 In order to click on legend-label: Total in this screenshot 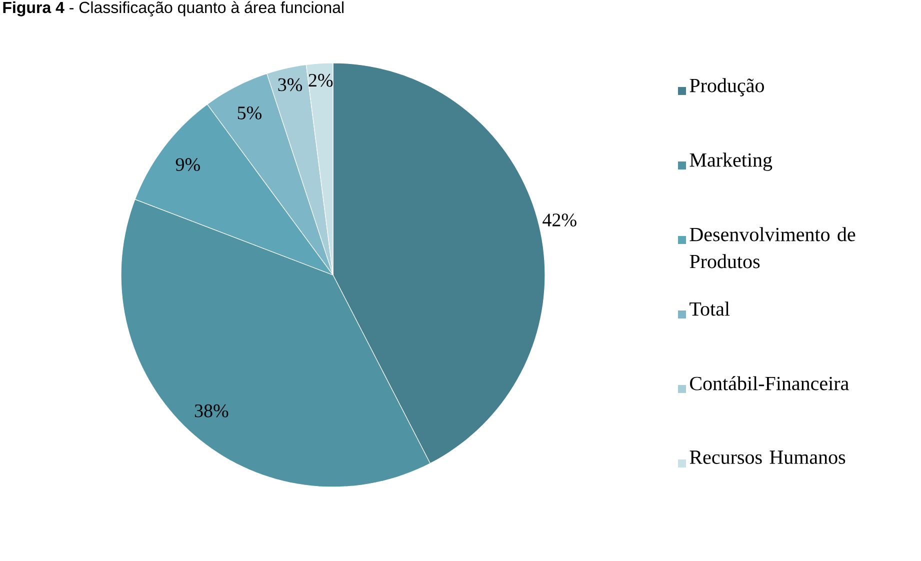, I will do `click(710, 309)`.